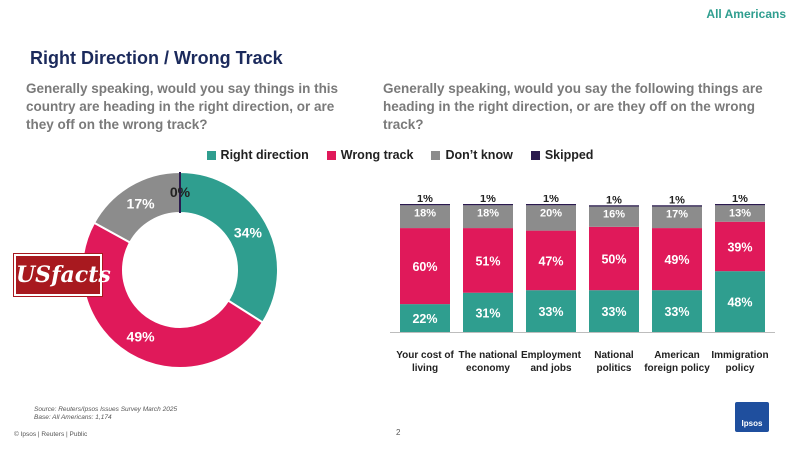 This screenshot has width=800, height=450. I want to click on category-label: The national, so click(488, 355).